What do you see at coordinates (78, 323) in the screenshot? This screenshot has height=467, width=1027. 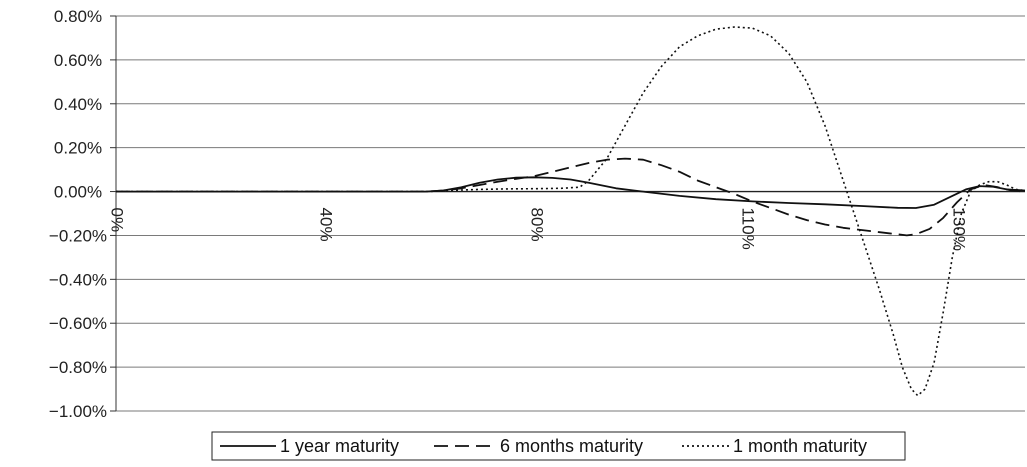 I see `y-tick-label: −0.60%` at bounding box center [78, 323].